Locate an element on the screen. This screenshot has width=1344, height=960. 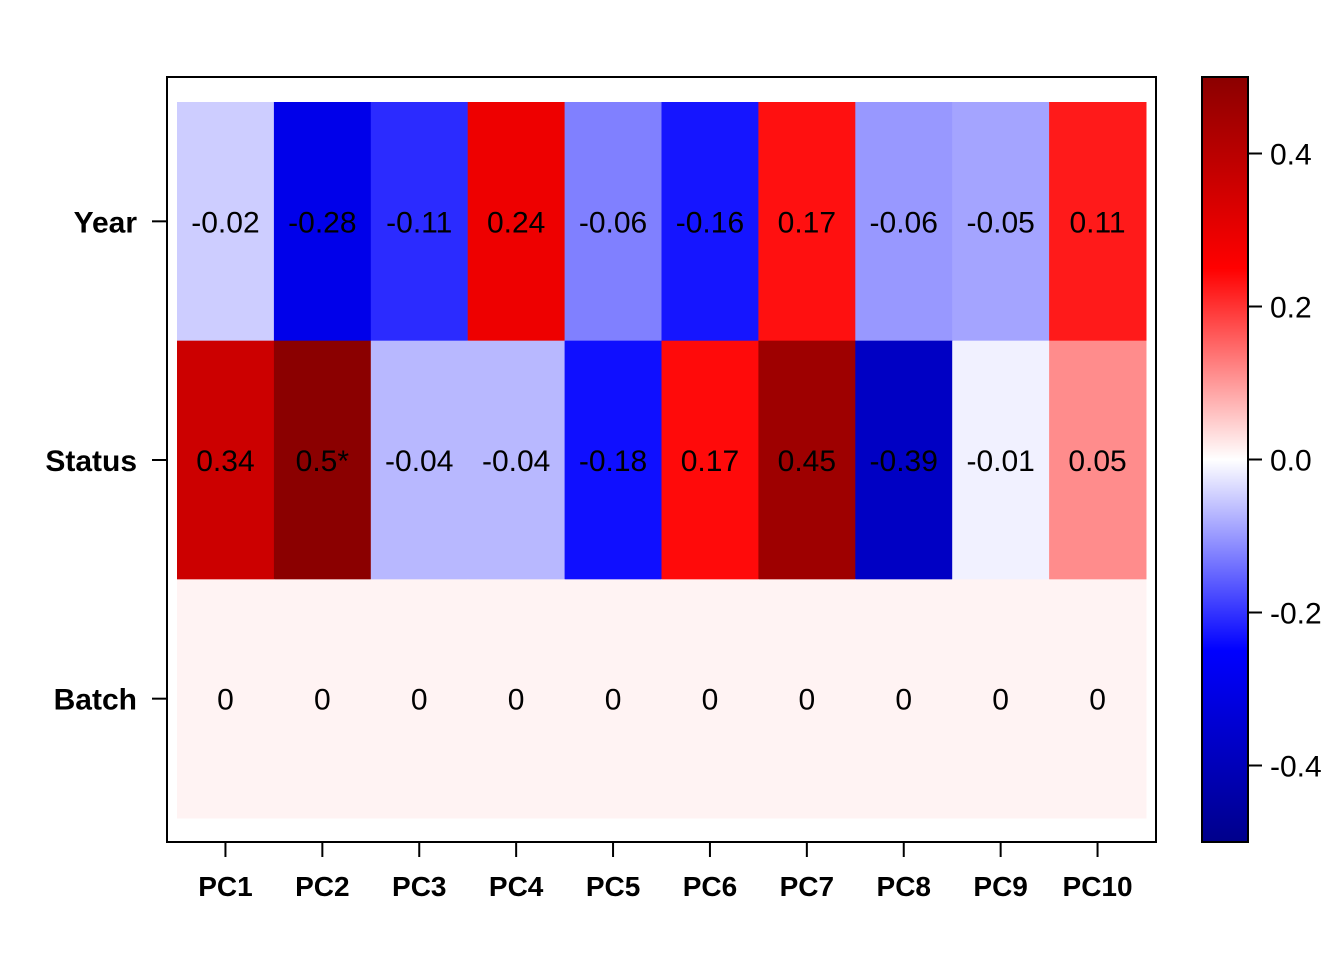
heatmap-cell-status-pc10 is located at coordinates (1098, 460).